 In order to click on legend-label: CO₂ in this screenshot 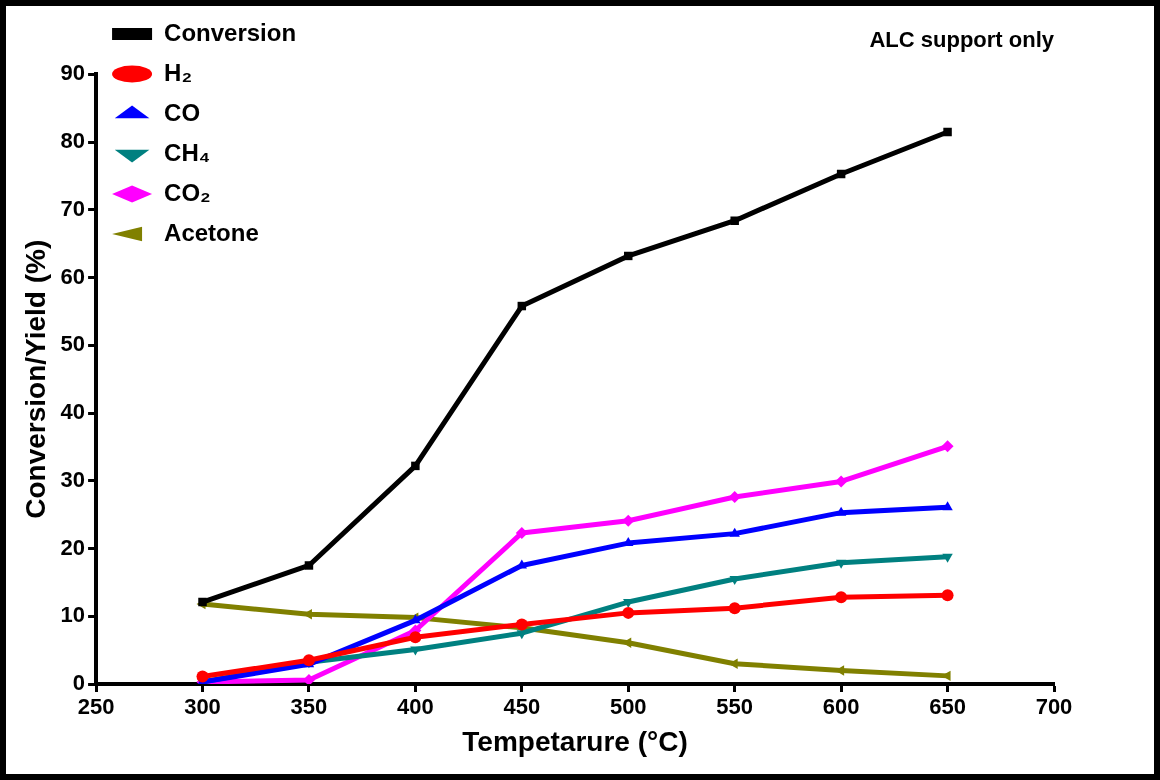, I will do `click(187, 192)`.